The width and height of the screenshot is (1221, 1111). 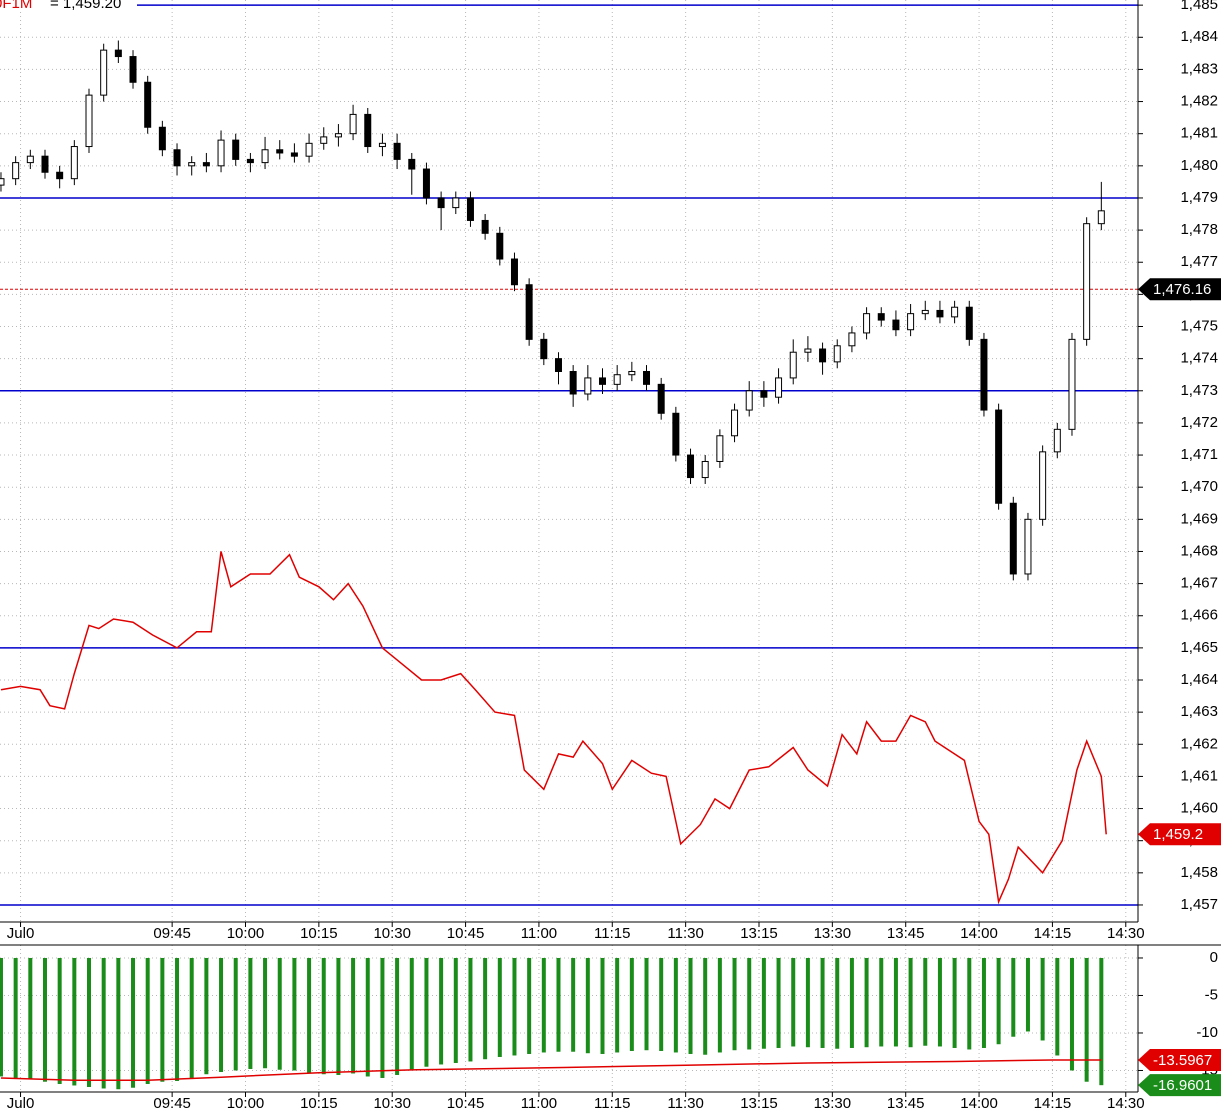 What do you see at coordinates (319, 1103) in the screenshot?
I see `x-tick-label: 10:15` at bounding box center [319, 1103].